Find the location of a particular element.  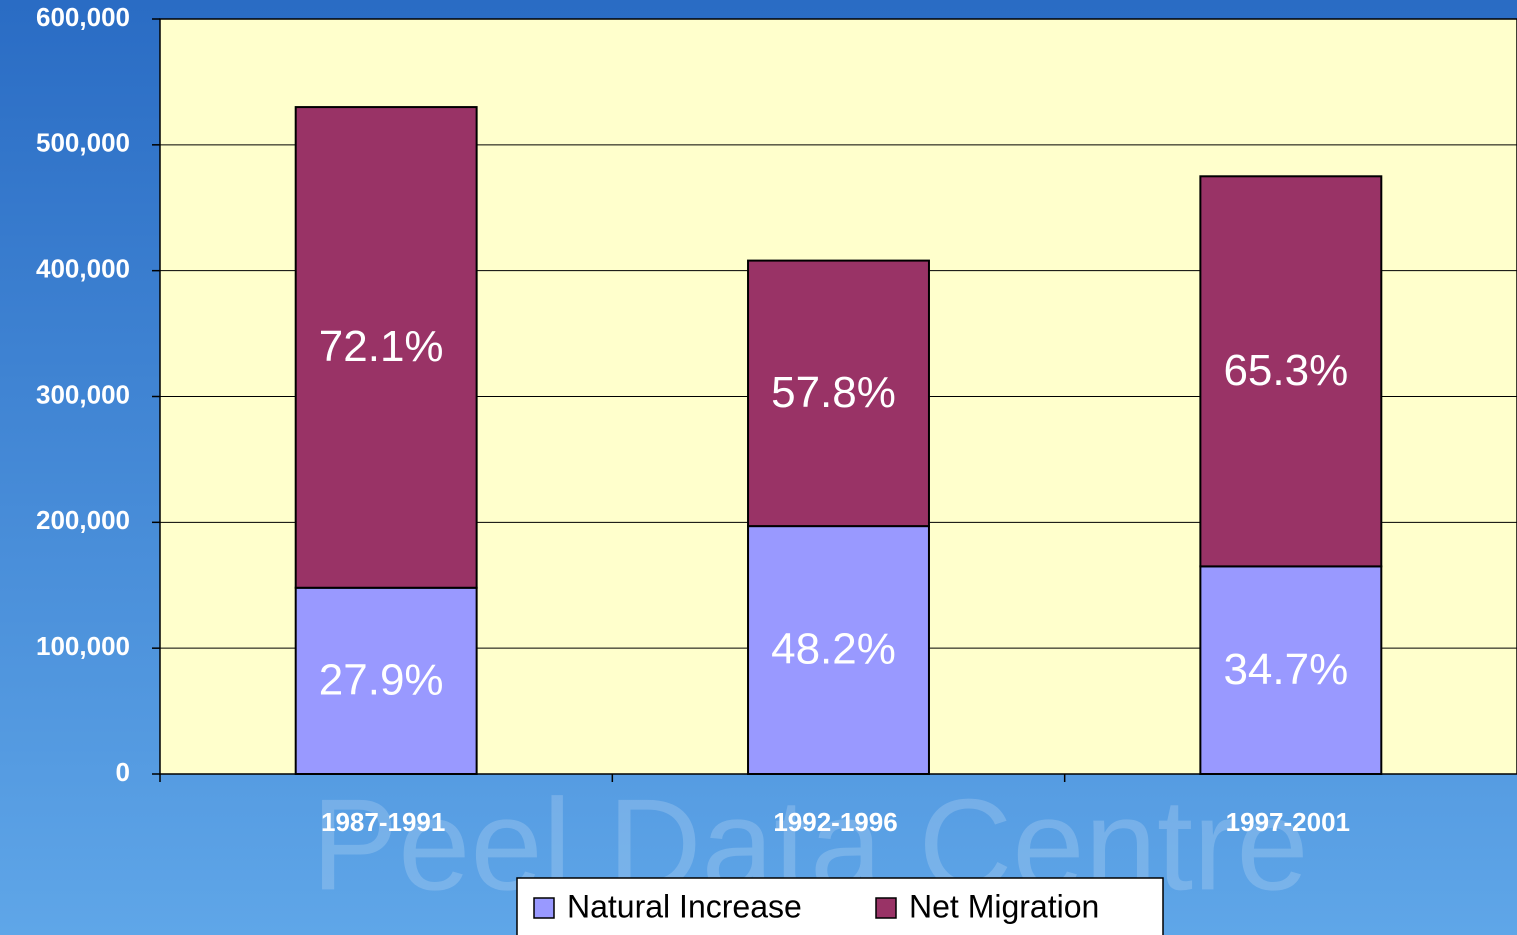

segment-label: 57.8% is located at coordinates (833, 392).